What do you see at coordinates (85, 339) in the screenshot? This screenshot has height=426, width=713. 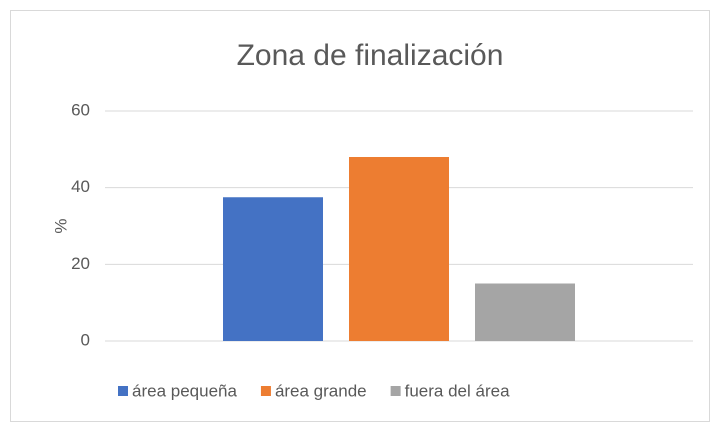 I see `y-tick-label: 0` at bounding box center [85, 339].